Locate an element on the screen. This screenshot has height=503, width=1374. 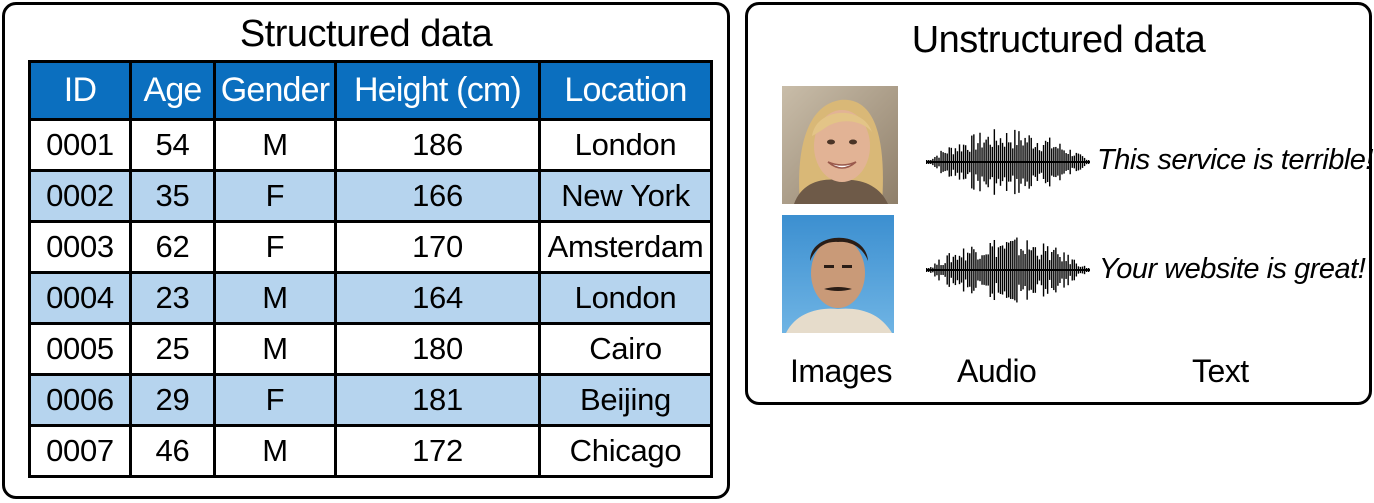
table-row: 0002 35 F 166 New York is located at coordinates (370, 196).